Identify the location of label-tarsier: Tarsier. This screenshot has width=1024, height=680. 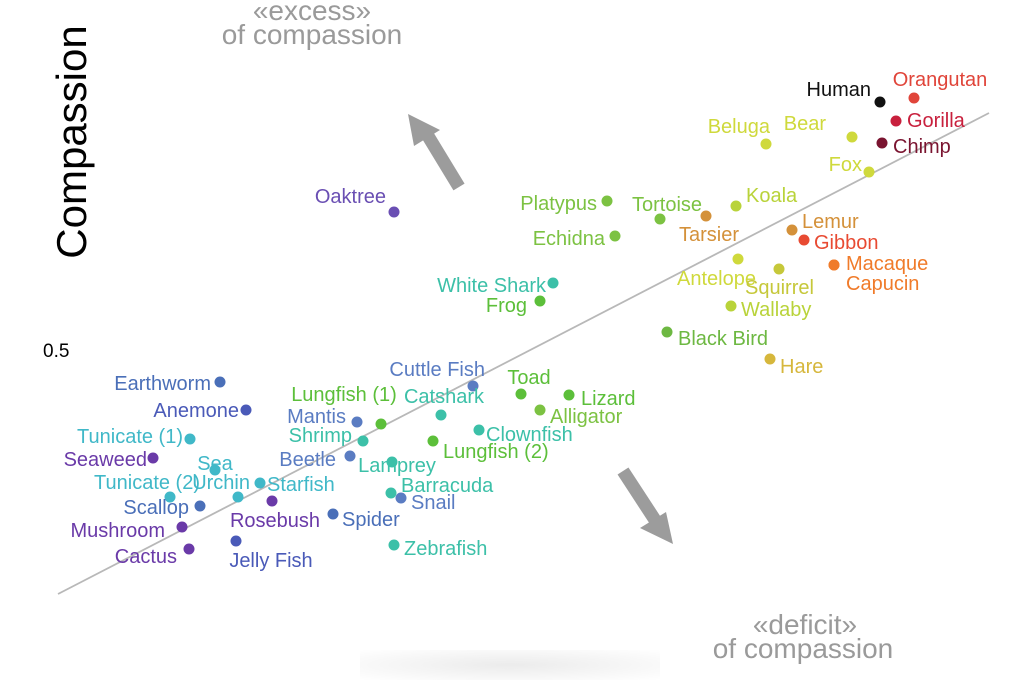
(709, 235).